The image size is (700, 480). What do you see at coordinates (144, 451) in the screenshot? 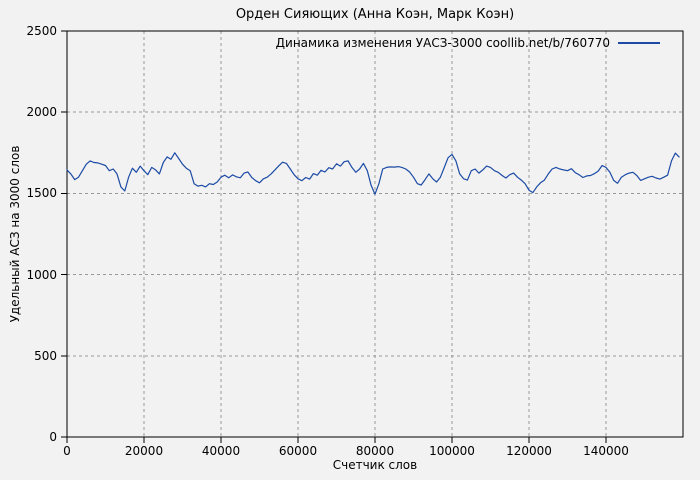
I see `x-tick-label: 20000` at bounding box center [144, 451].